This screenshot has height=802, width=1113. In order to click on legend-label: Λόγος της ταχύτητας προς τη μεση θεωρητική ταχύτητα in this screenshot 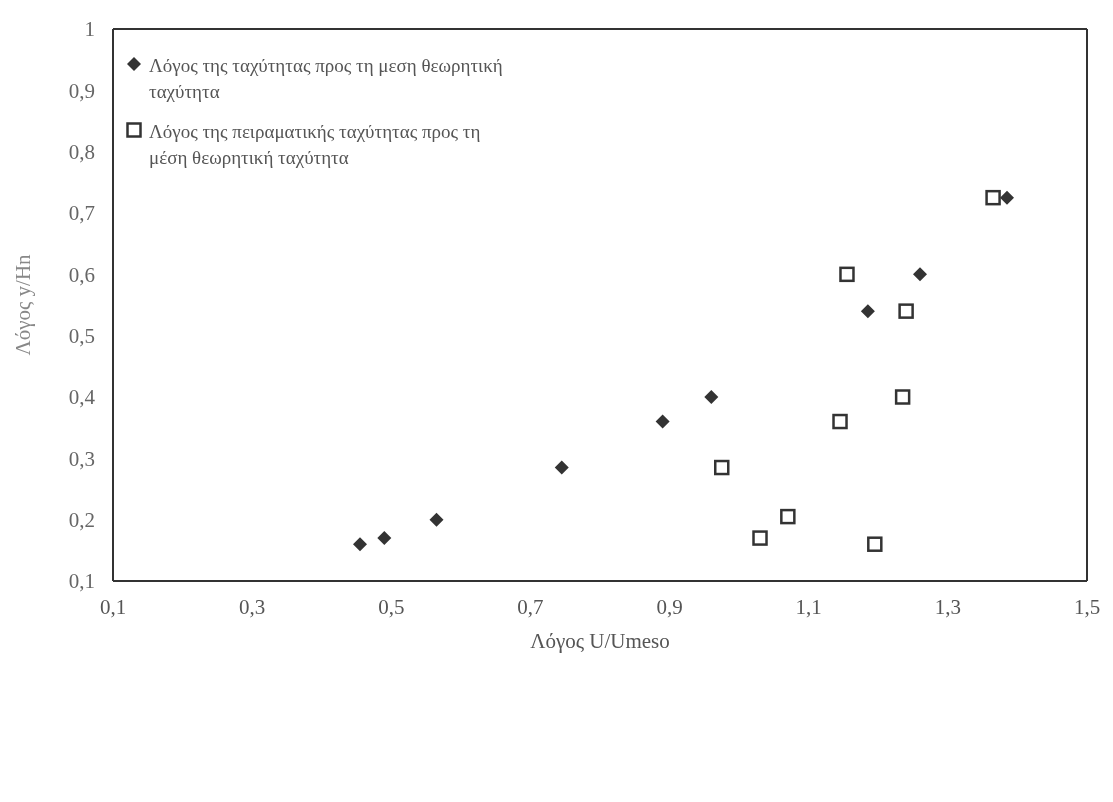, I will do `click(326, 79)`.